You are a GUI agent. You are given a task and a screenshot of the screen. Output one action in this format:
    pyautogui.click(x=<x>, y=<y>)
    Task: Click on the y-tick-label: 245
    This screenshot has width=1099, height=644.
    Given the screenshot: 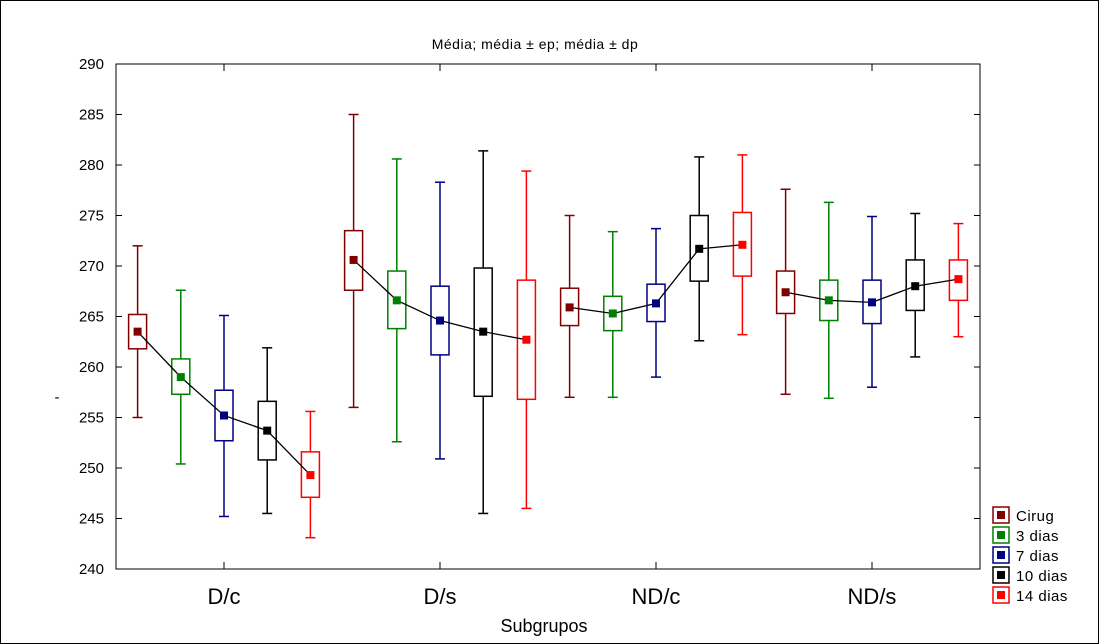 What is the action you would take?
    pyautogui.click(x=91, y=519)
    